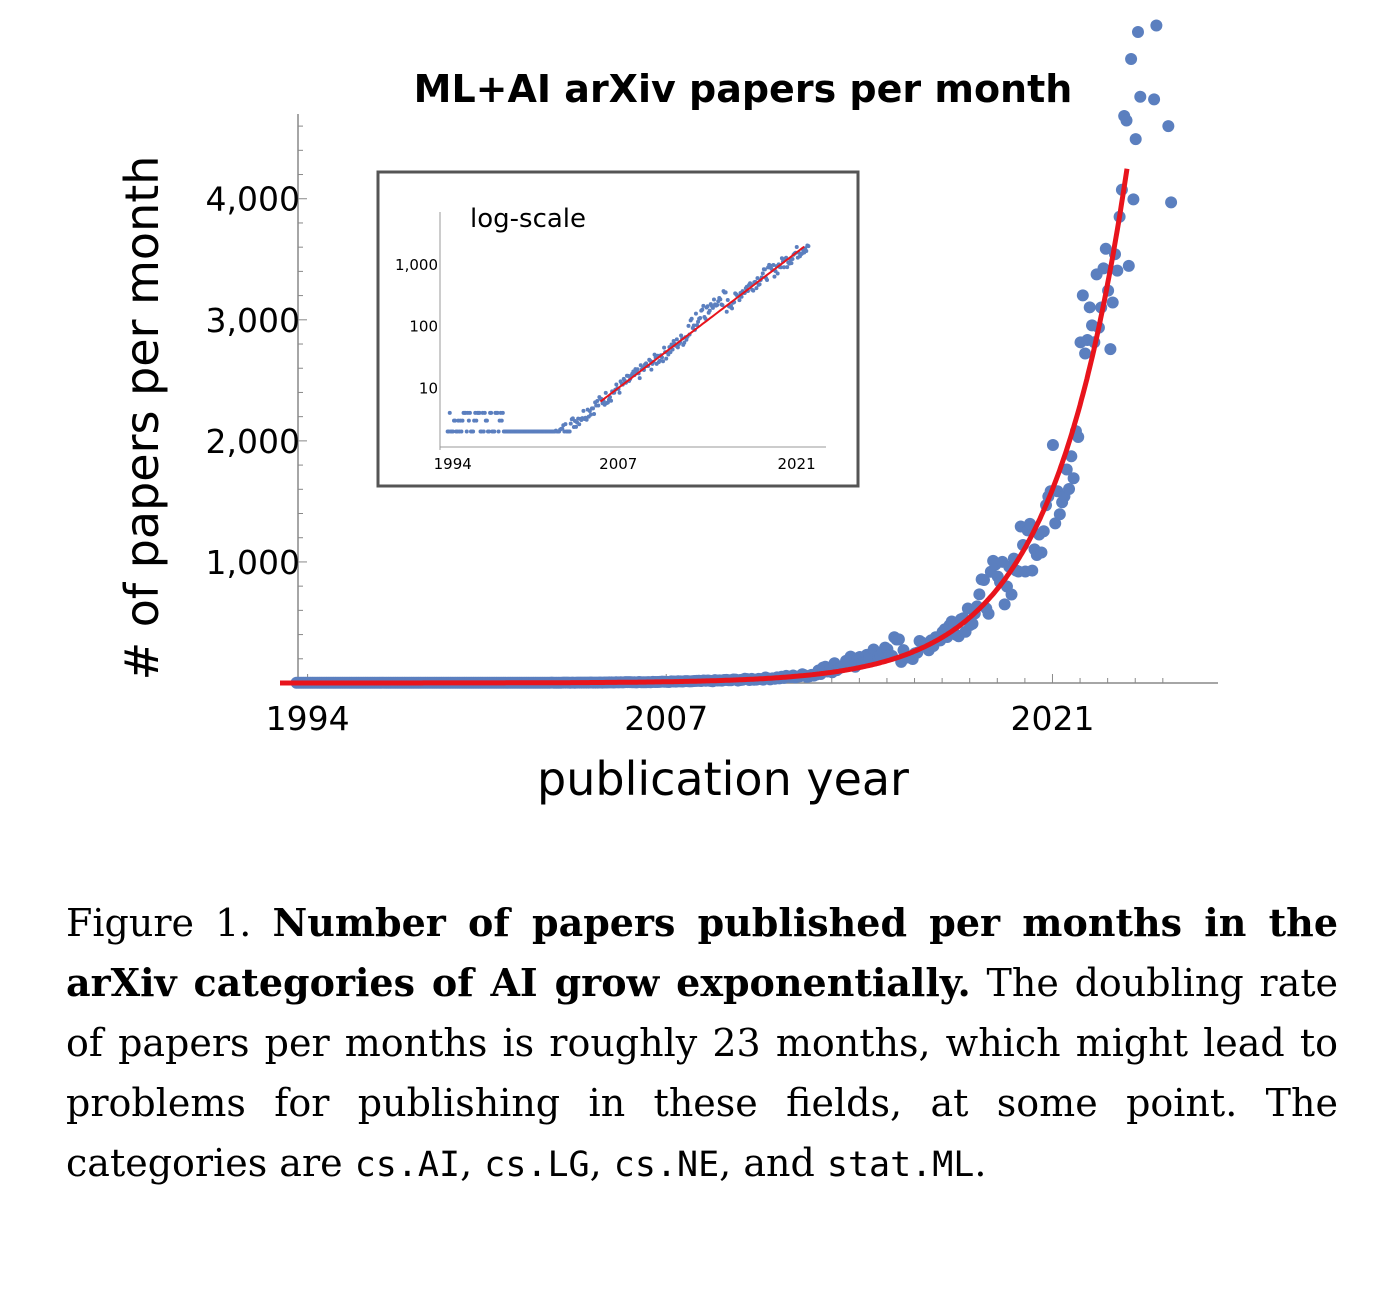  I want to click on chart-title: ML+AI arXiv papers per month, so click(743, 89).